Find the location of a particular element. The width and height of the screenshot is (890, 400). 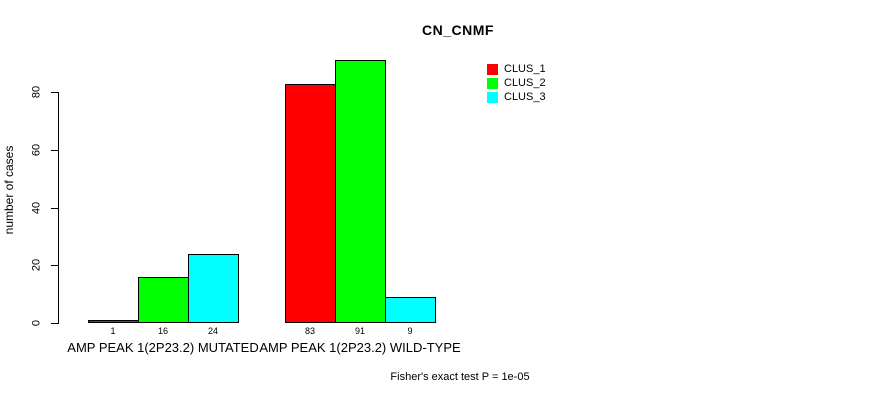

bar-value-label: 9 is located at coordinates (410, 331).